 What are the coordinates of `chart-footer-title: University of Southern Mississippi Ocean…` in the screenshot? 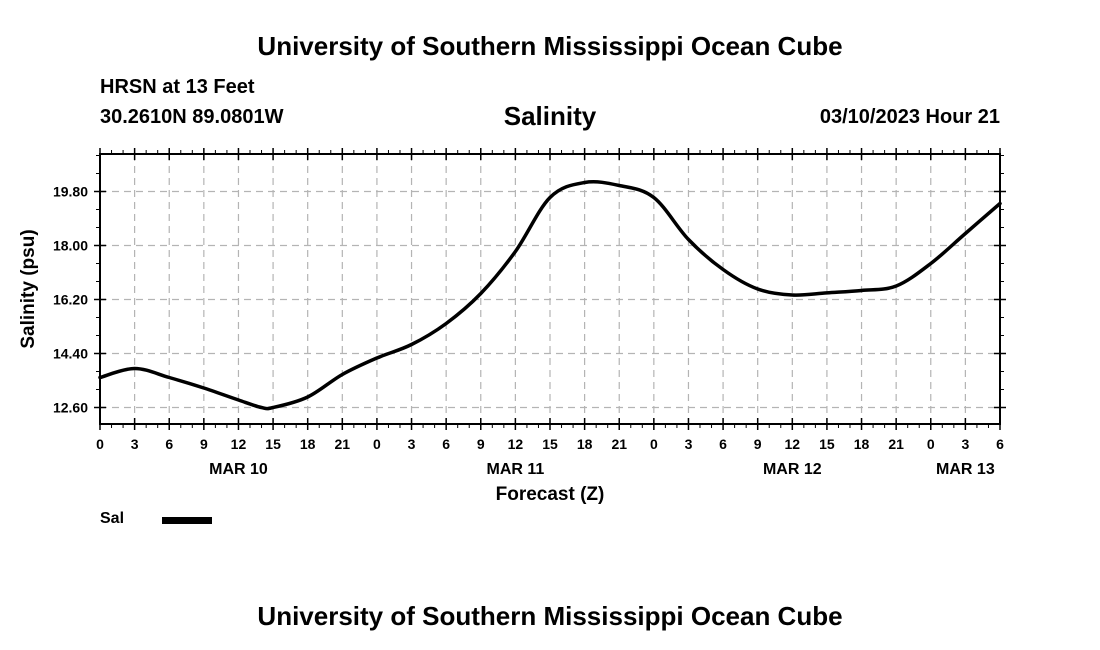 It's located at (550, 616).